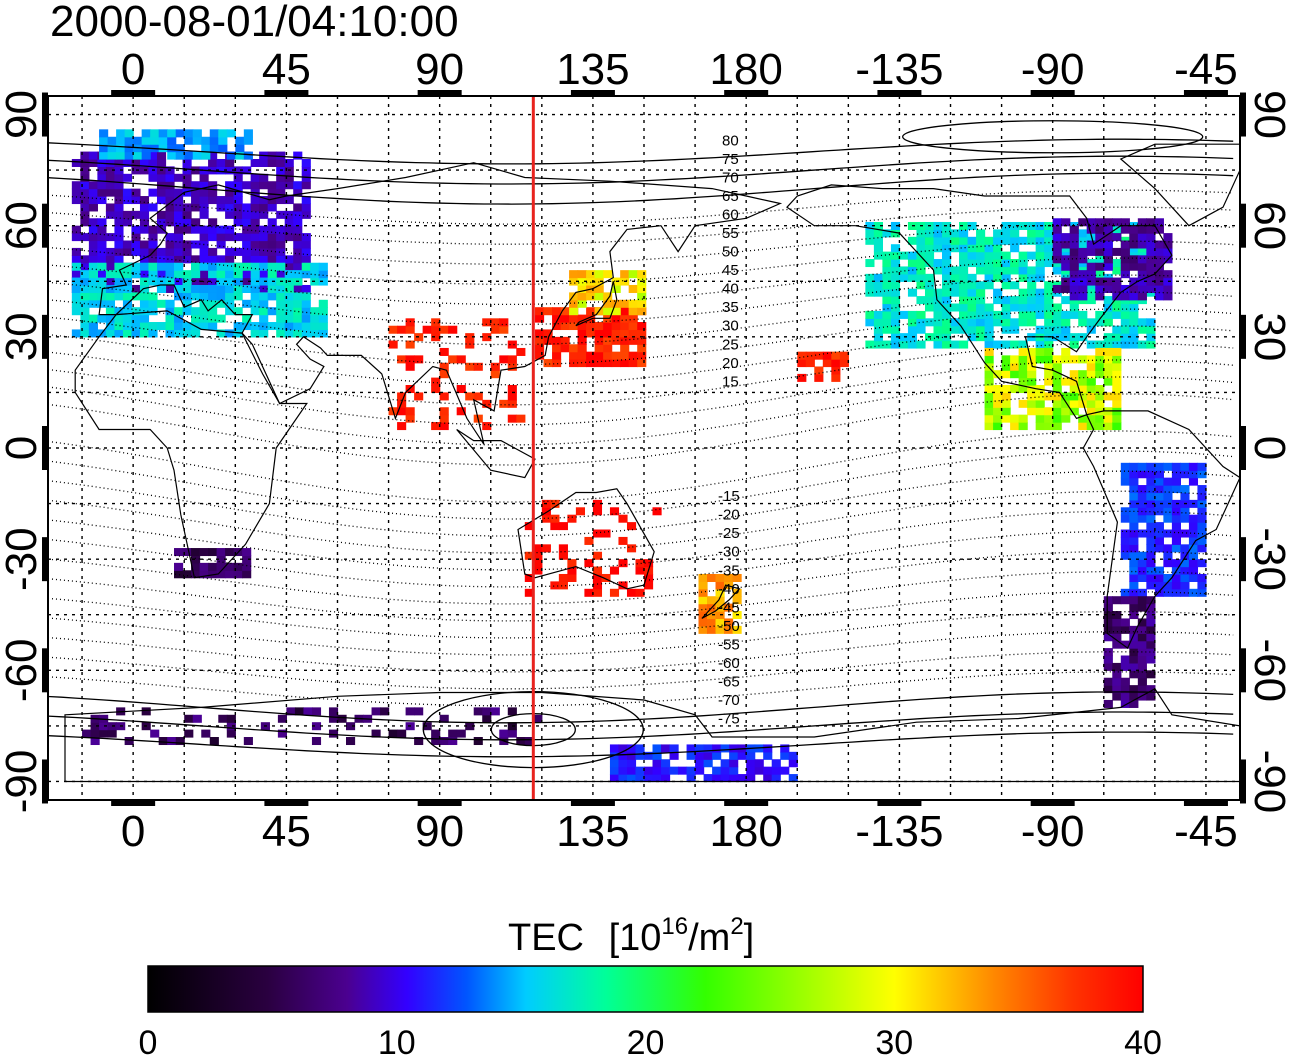 The height and width of the screenshot is (1057, 1292). What do you see at coordinates (729, 663) in the screenshot?
I see `contour-label-south: -60` at bounding box center [729, 663].